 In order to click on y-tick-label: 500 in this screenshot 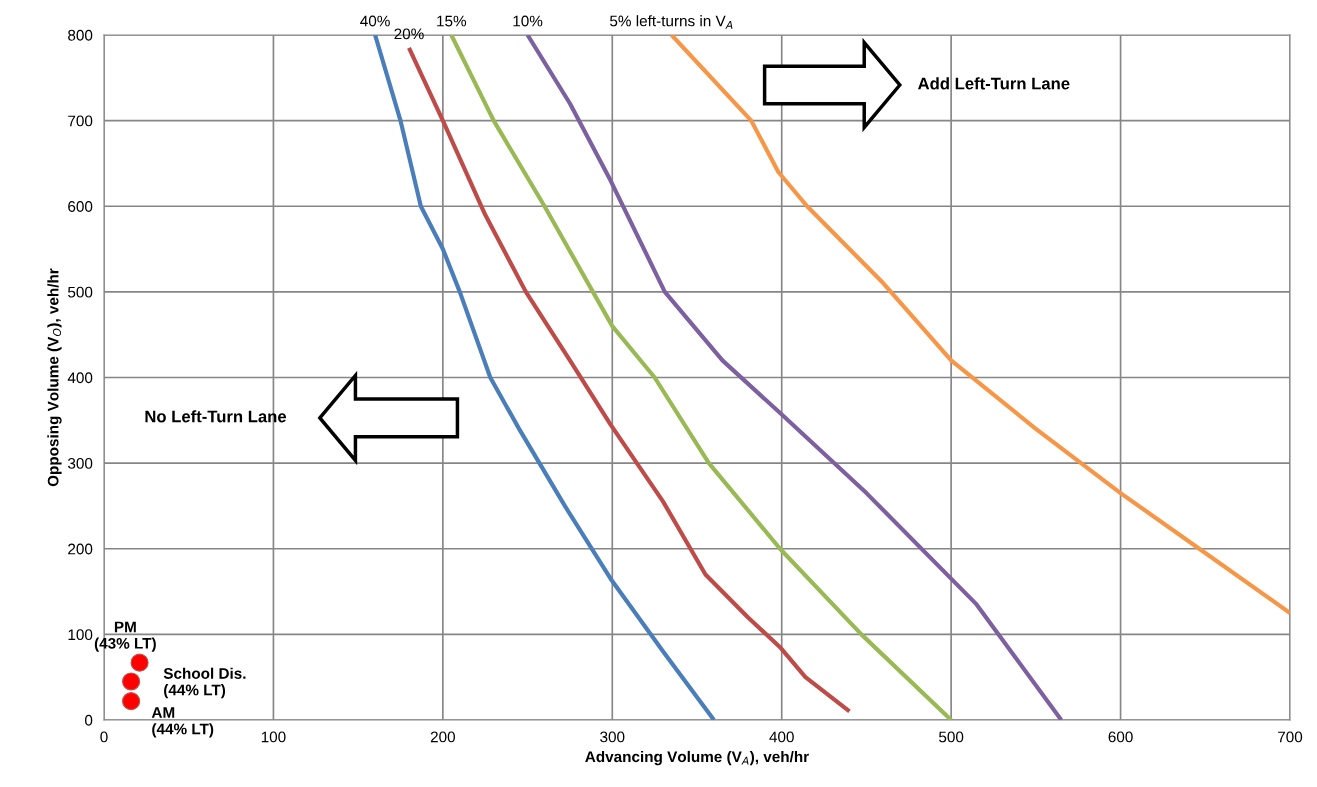, I will do `click(80, 292)`.